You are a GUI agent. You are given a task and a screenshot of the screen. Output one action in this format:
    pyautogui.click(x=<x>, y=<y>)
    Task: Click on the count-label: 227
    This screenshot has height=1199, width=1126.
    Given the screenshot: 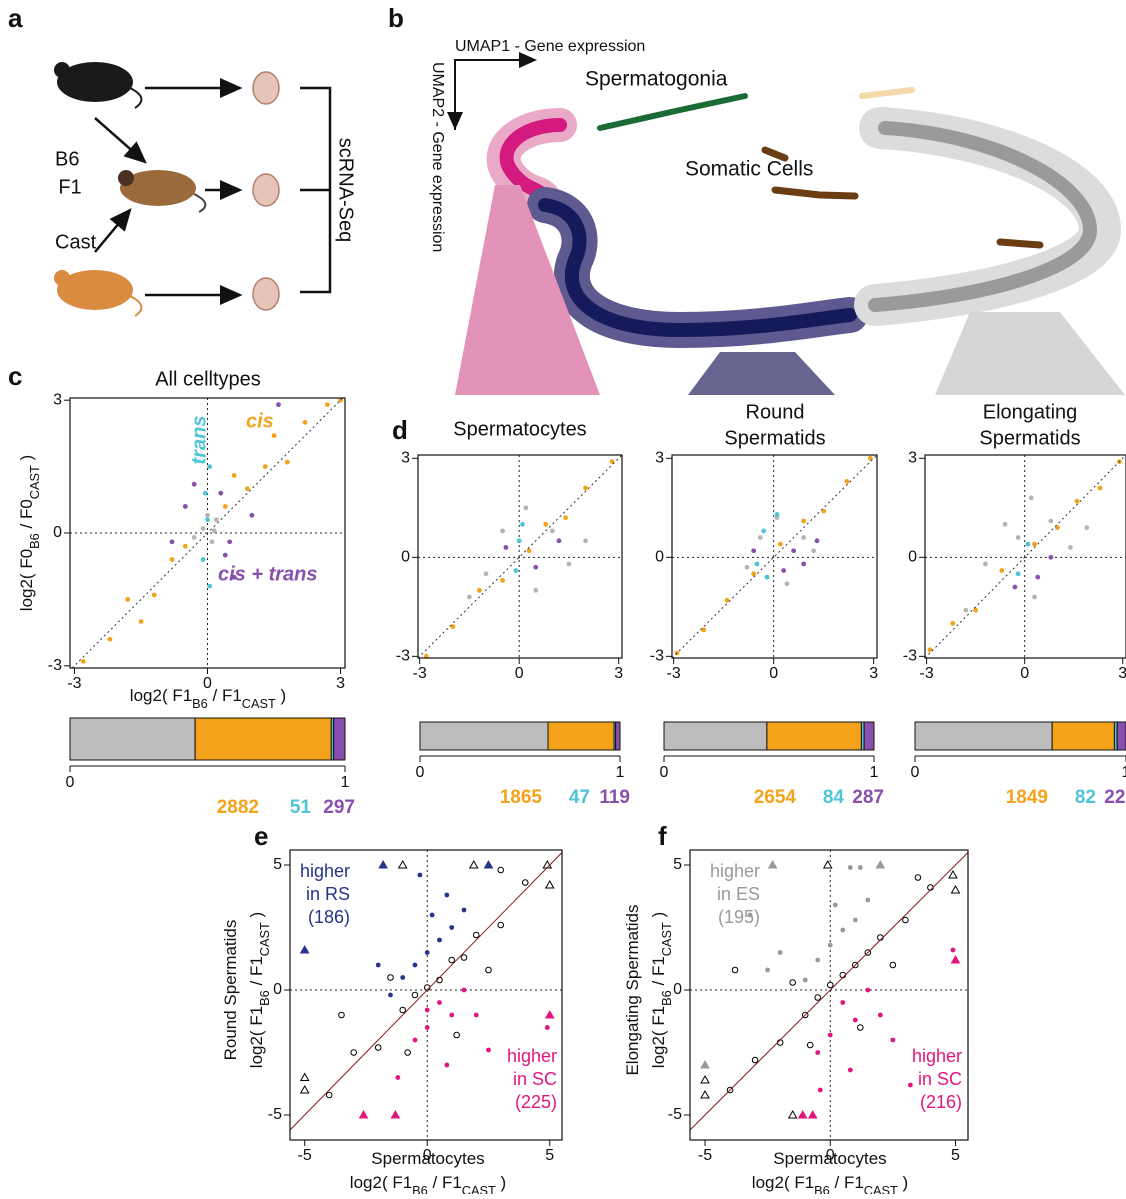 What is the action you would take?
    pyautogui.click(x=1115, y=797)
    